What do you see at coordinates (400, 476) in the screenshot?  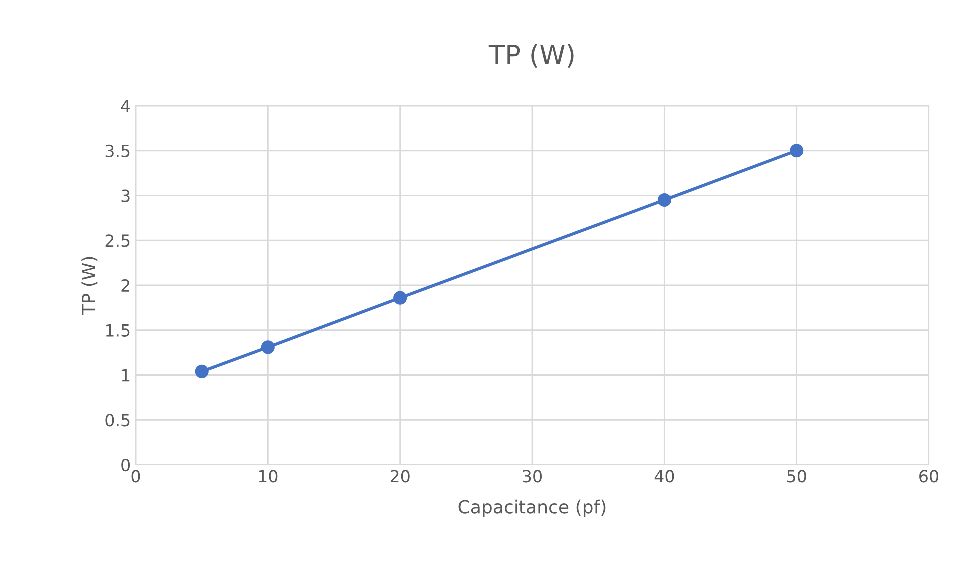 I see `x-tick-label: 20` at bounding box center [400, 476].